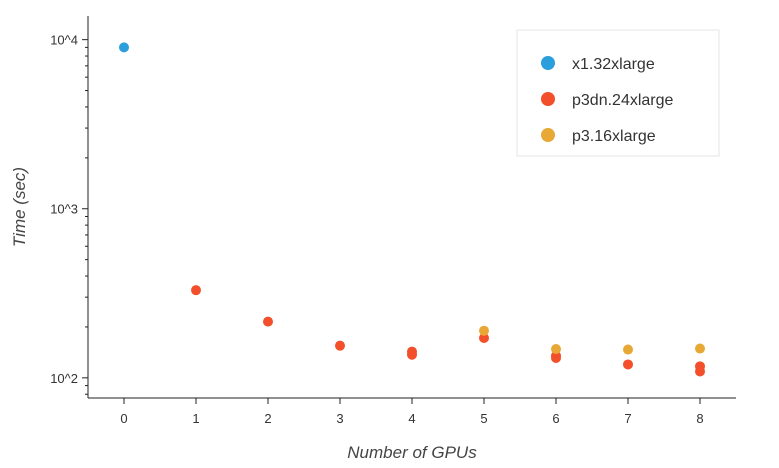 The height and width of the screenshot is (468, 779). I want to click on y-tick-label: 10^2, so click(64, 378).